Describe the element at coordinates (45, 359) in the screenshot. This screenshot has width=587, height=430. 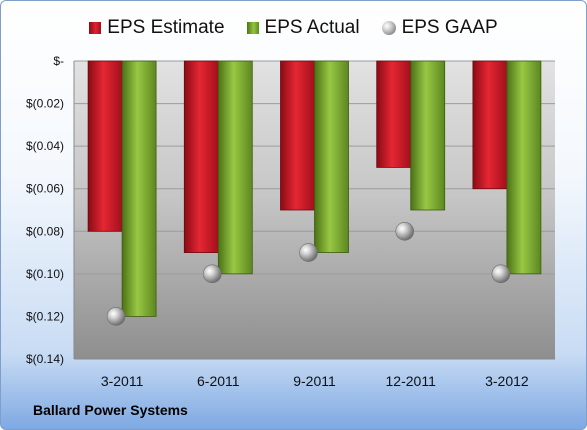
I see `y-tick-label: $(0.14)` at that location.